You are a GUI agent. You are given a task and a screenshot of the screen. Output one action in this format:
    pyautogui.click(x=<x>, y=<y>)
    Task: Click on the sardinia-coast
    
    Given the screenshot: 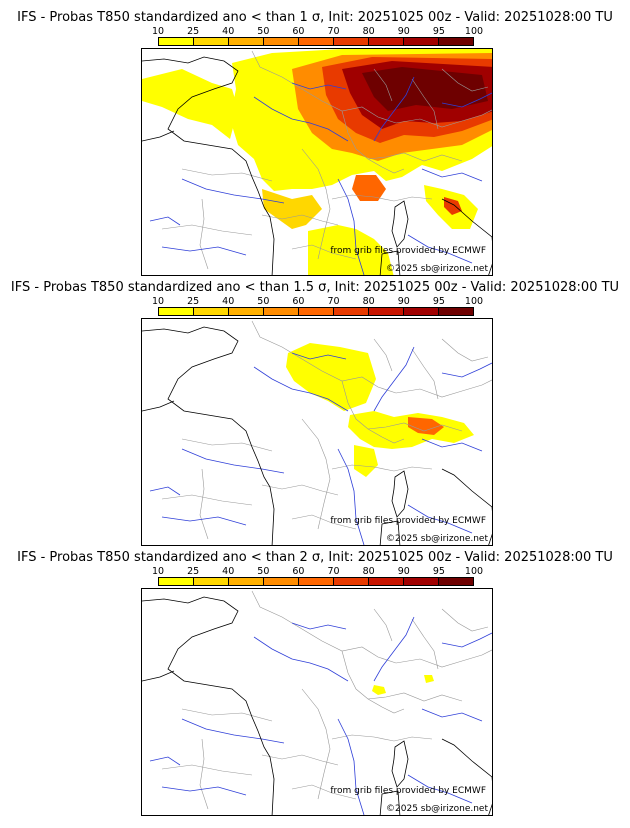 What is the action you would take?
    pyautogui.click(x=390, y=262)
    